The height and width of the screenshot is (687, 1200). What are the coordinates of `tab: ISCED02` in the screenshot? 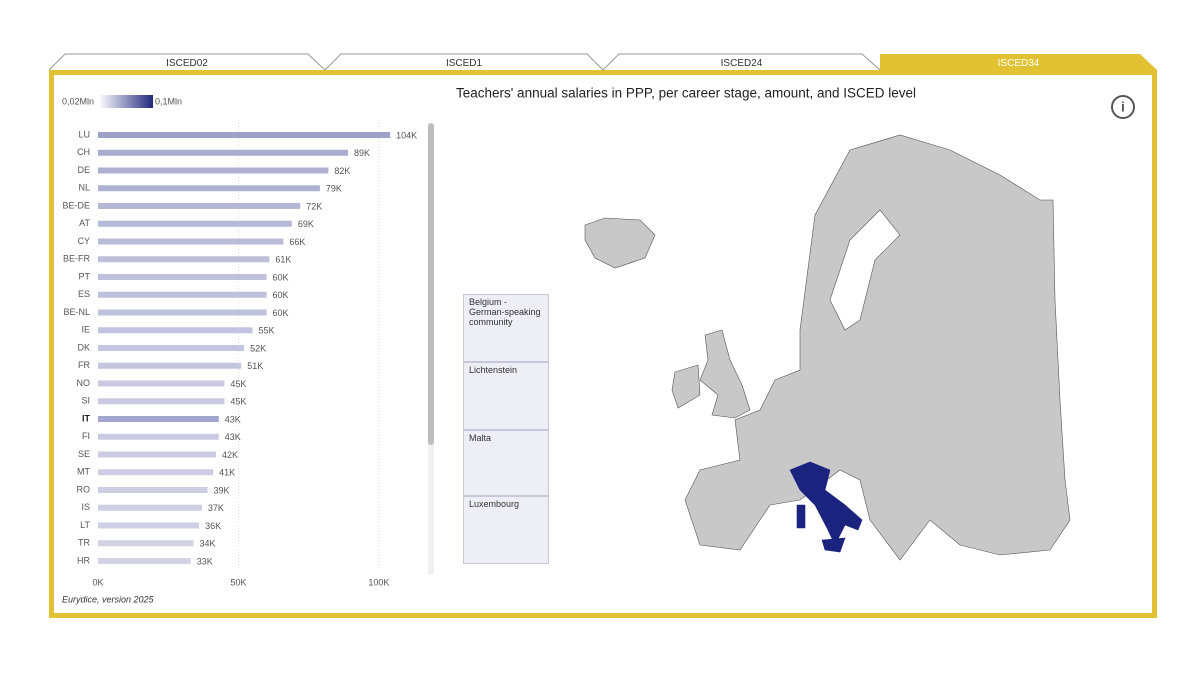 It's located at (187, 63).